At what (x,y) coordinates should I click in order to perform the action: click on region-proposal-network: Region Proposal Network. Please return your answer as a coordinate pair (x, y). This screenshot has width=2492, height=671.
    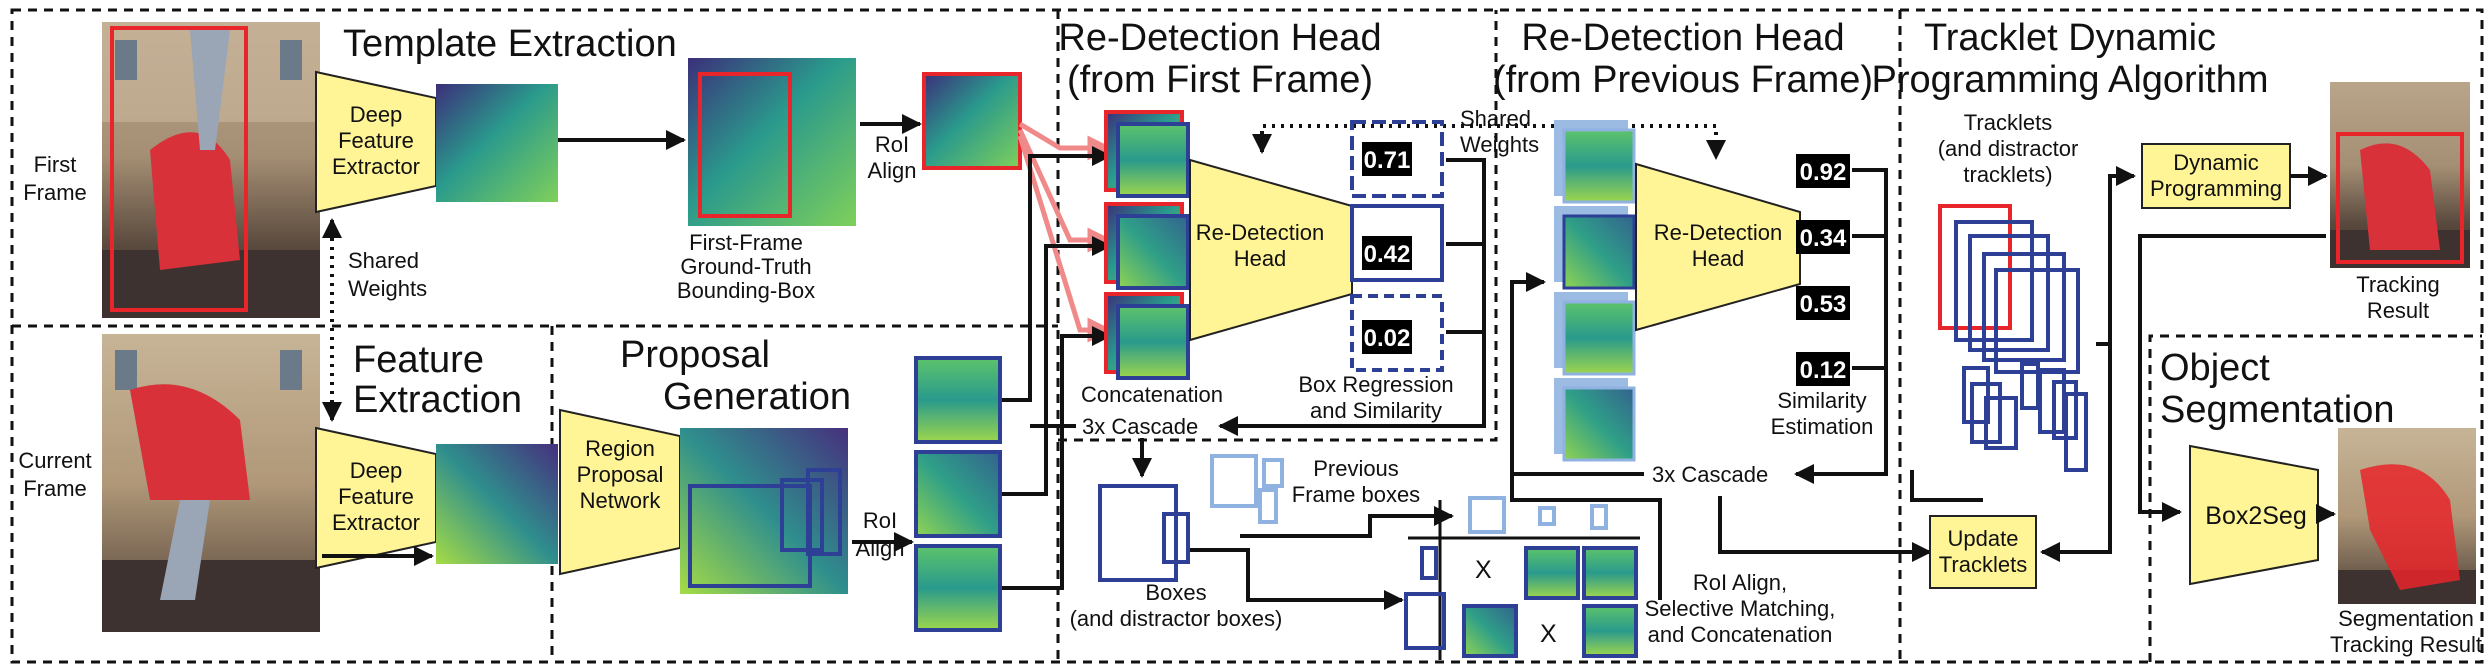
    Looking at the image, I should click on (620, 492).